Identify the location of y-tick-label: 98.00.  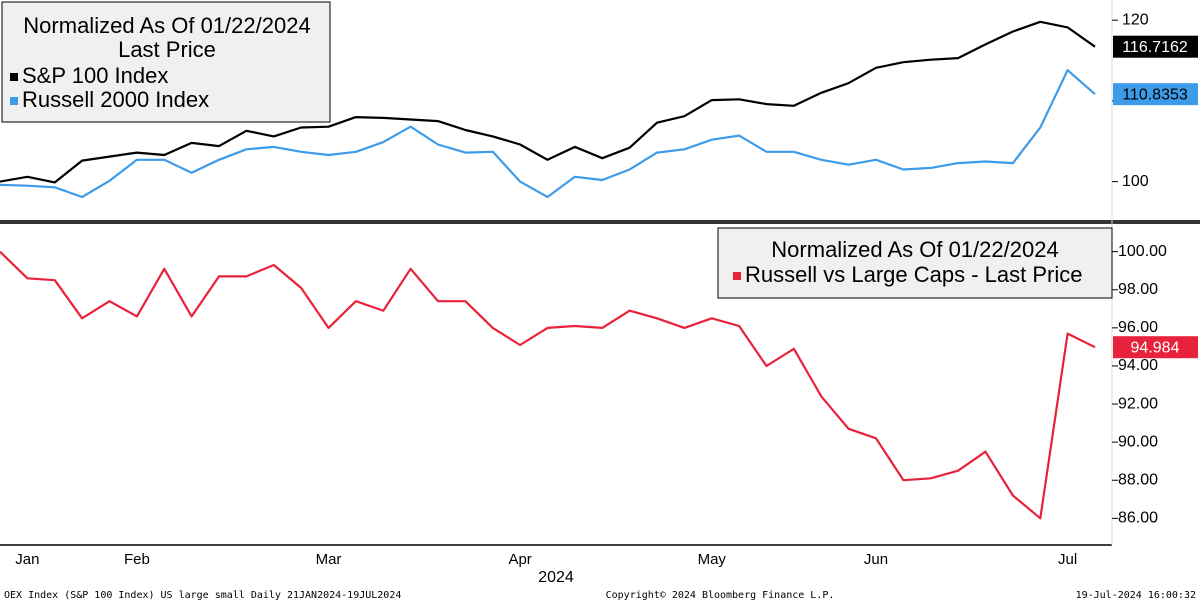
(1138, 289).